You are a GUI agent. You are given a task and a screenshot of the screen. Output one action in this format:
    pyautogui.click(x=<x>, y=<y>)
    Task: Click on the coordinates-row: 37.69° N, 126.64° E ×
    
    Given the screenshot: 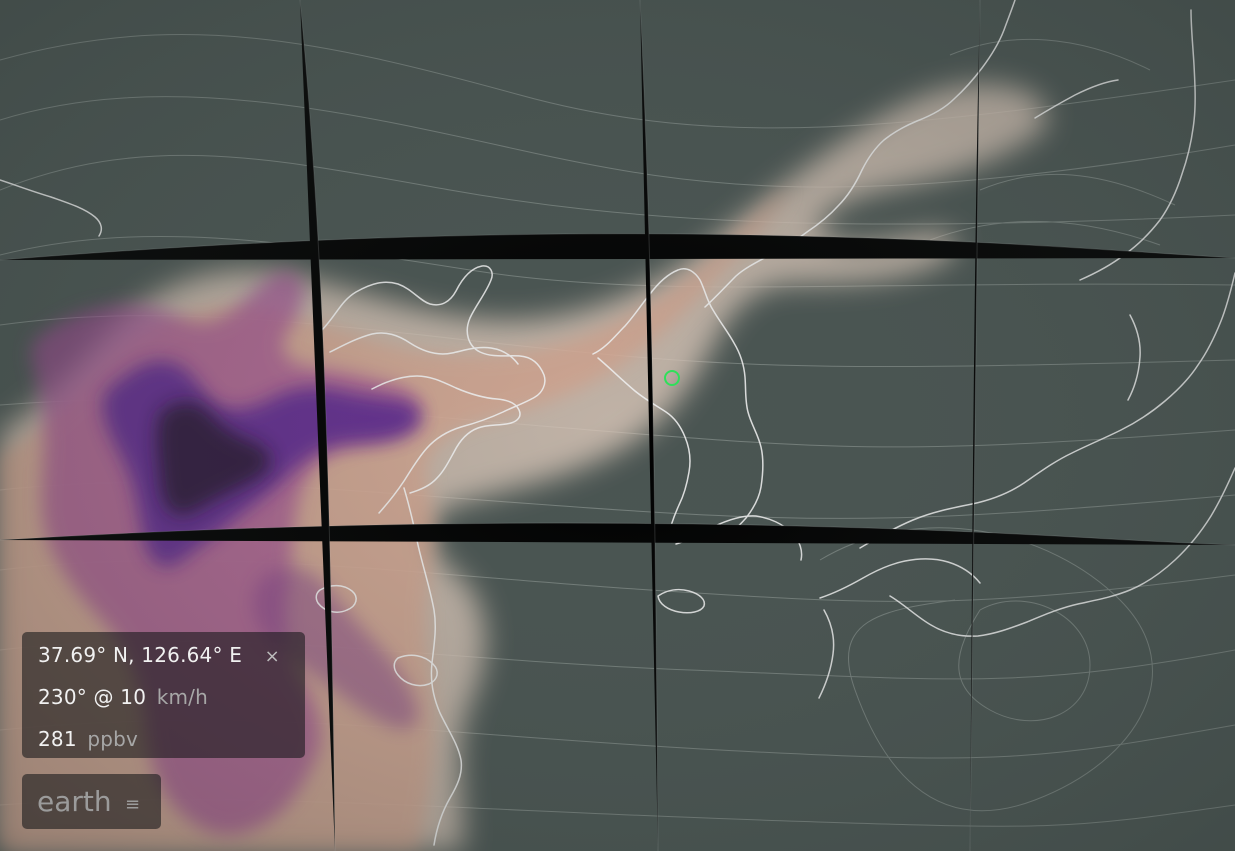 What is the action you would take?
    pyautogui.click(x=159, y=655)
    